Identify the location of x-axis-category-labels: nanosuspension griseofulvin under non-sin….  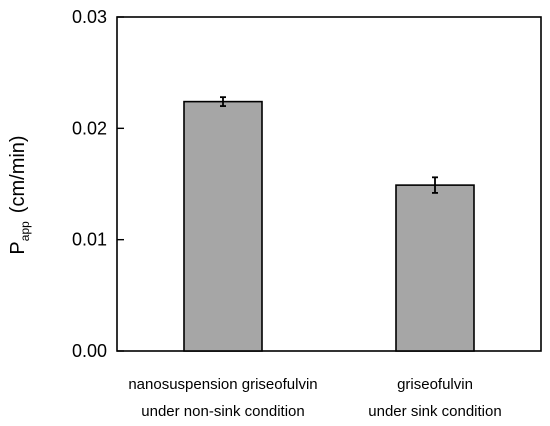
(314, 398).